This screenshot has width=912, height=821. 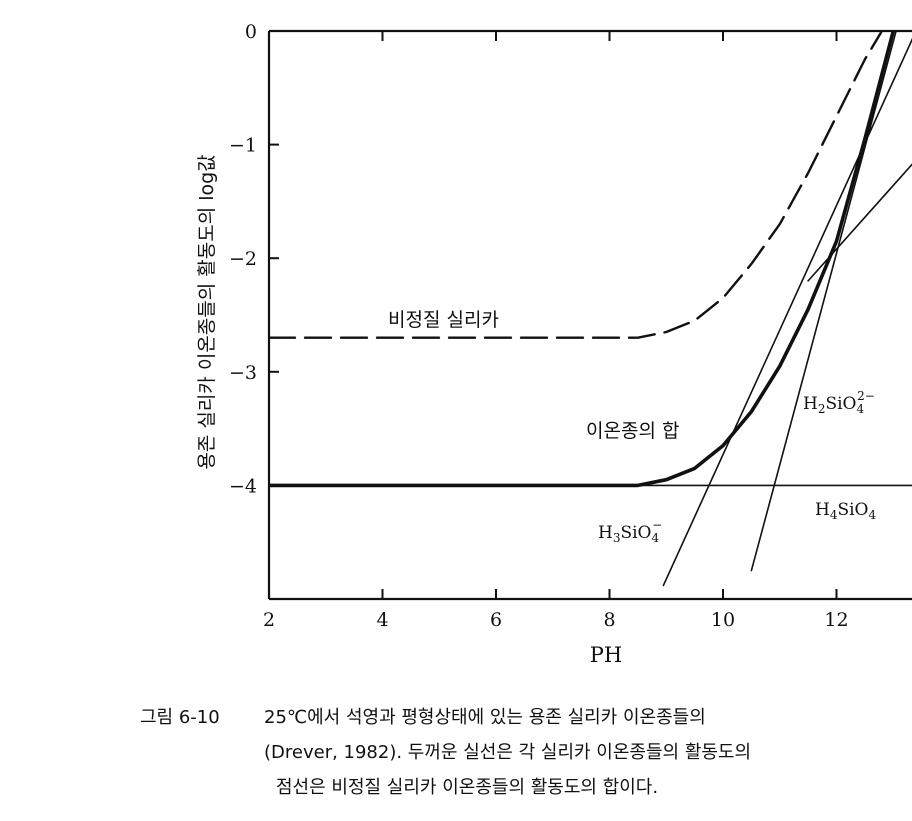 What do you see at coordinates (609, 620) in the screenshot?
I see `x-tick-label-3: 8` at bounding box center [609, 620].